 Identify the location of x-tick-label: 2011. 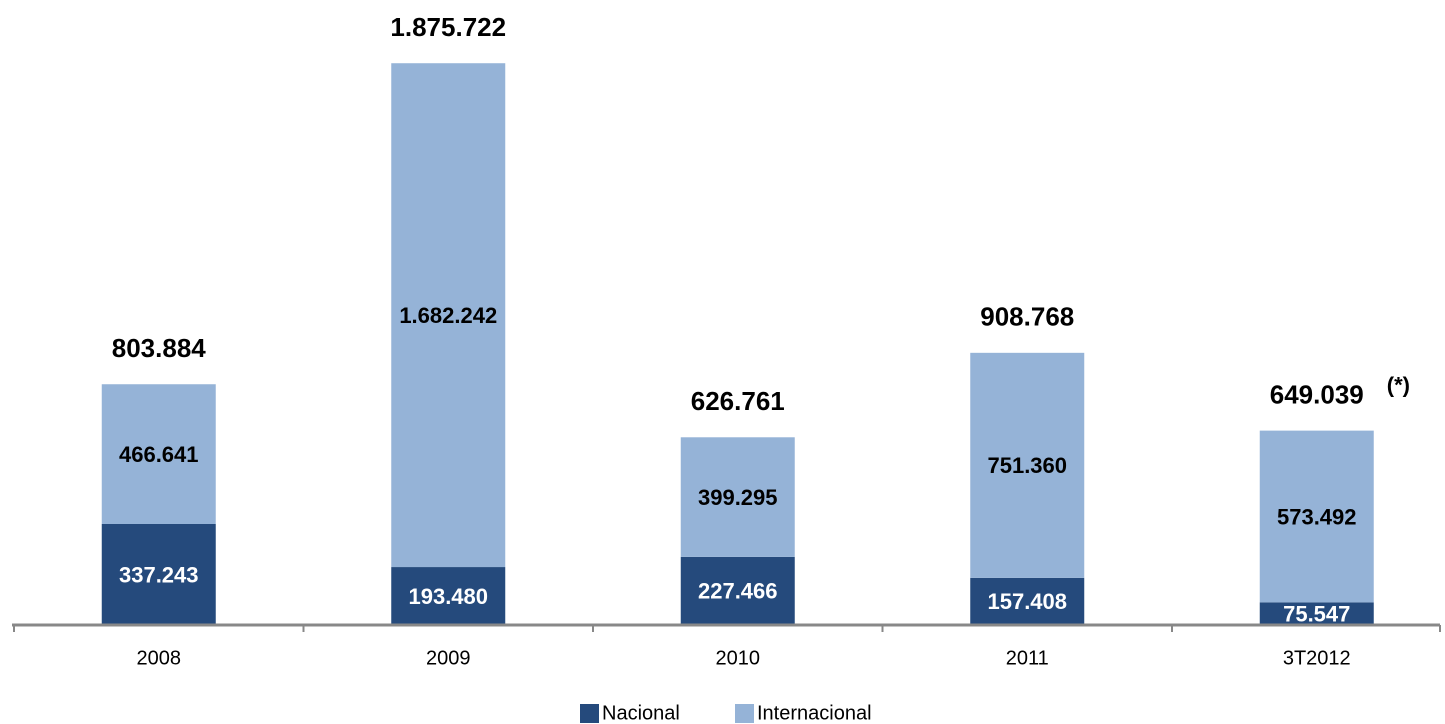
(1027, 658).